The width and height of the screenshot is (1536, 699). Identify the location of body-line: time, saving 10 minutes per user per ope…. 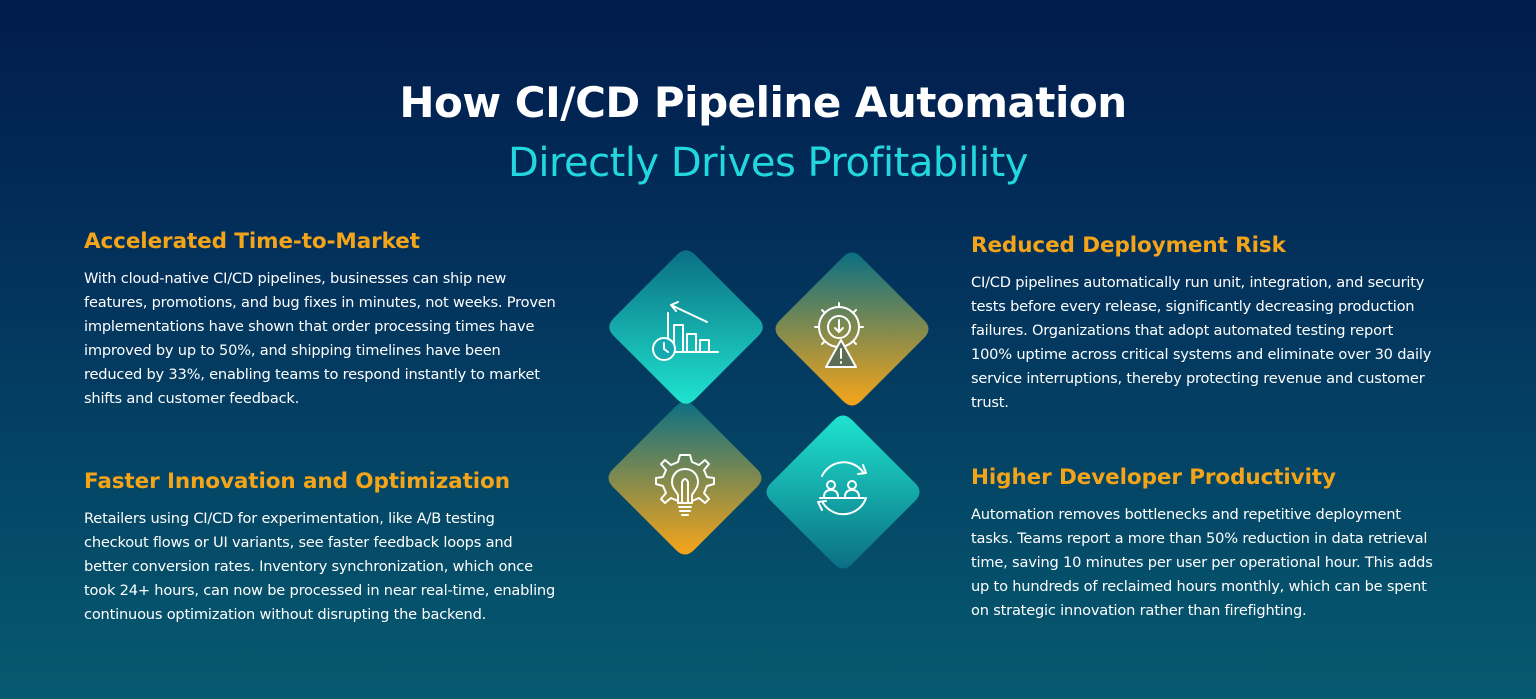
(1202, 562).